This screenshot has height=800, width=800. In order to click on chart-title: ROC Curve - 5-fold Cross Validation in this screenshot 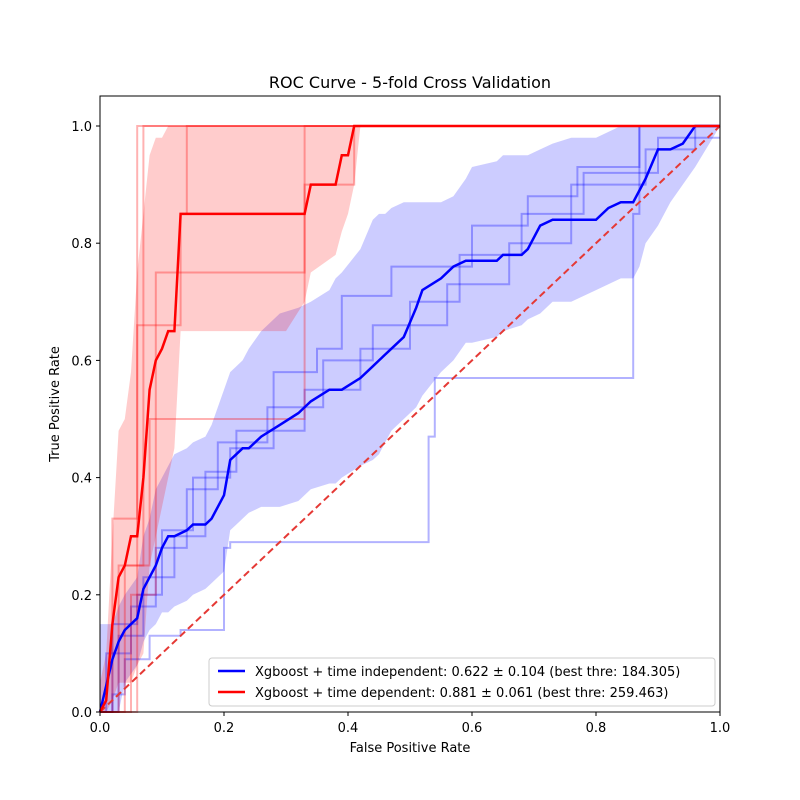, I will do `click(410, 82)`.